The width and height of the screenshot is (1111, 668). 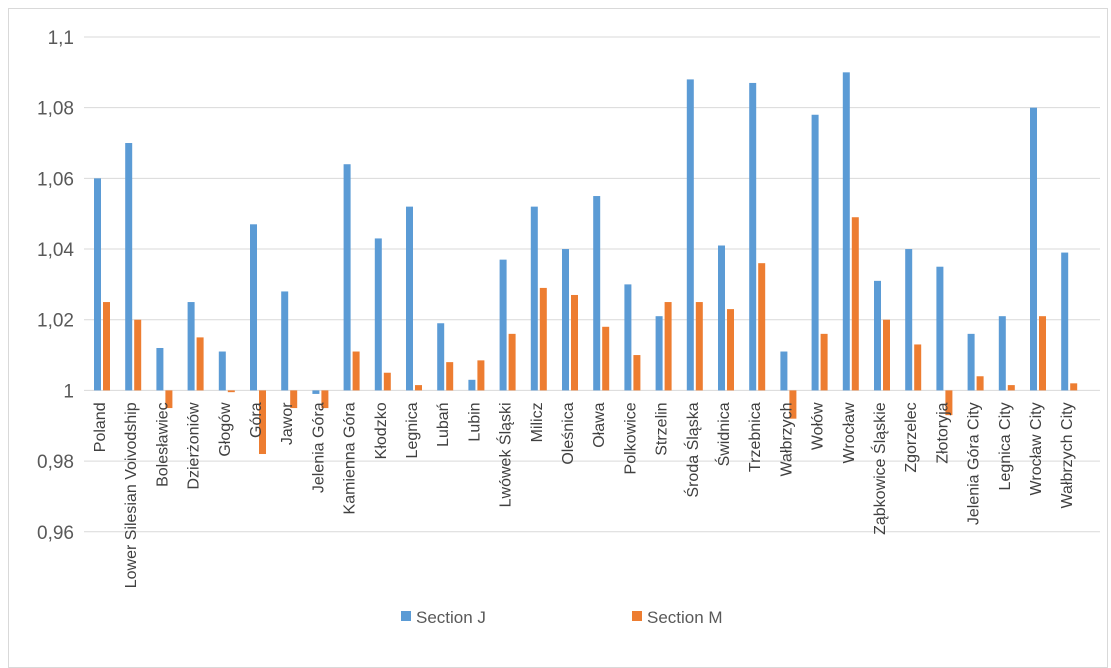 What do you see at coordinates (685, 617) in the screenshot?
I see `legend-label: Section M` at bounding box center [685, 617].